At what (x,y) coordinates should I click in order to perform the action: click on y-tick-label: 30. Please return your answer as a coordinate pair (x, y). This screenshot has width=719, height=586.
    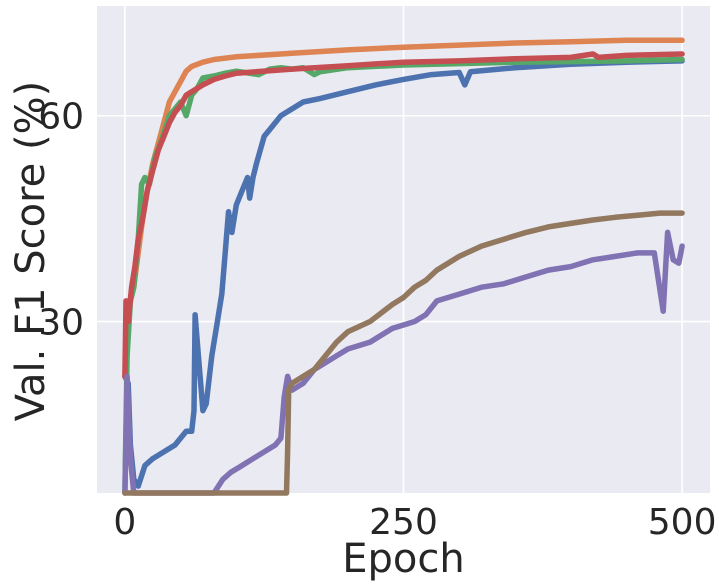
    Looking at the image, I should click on (61, 323).